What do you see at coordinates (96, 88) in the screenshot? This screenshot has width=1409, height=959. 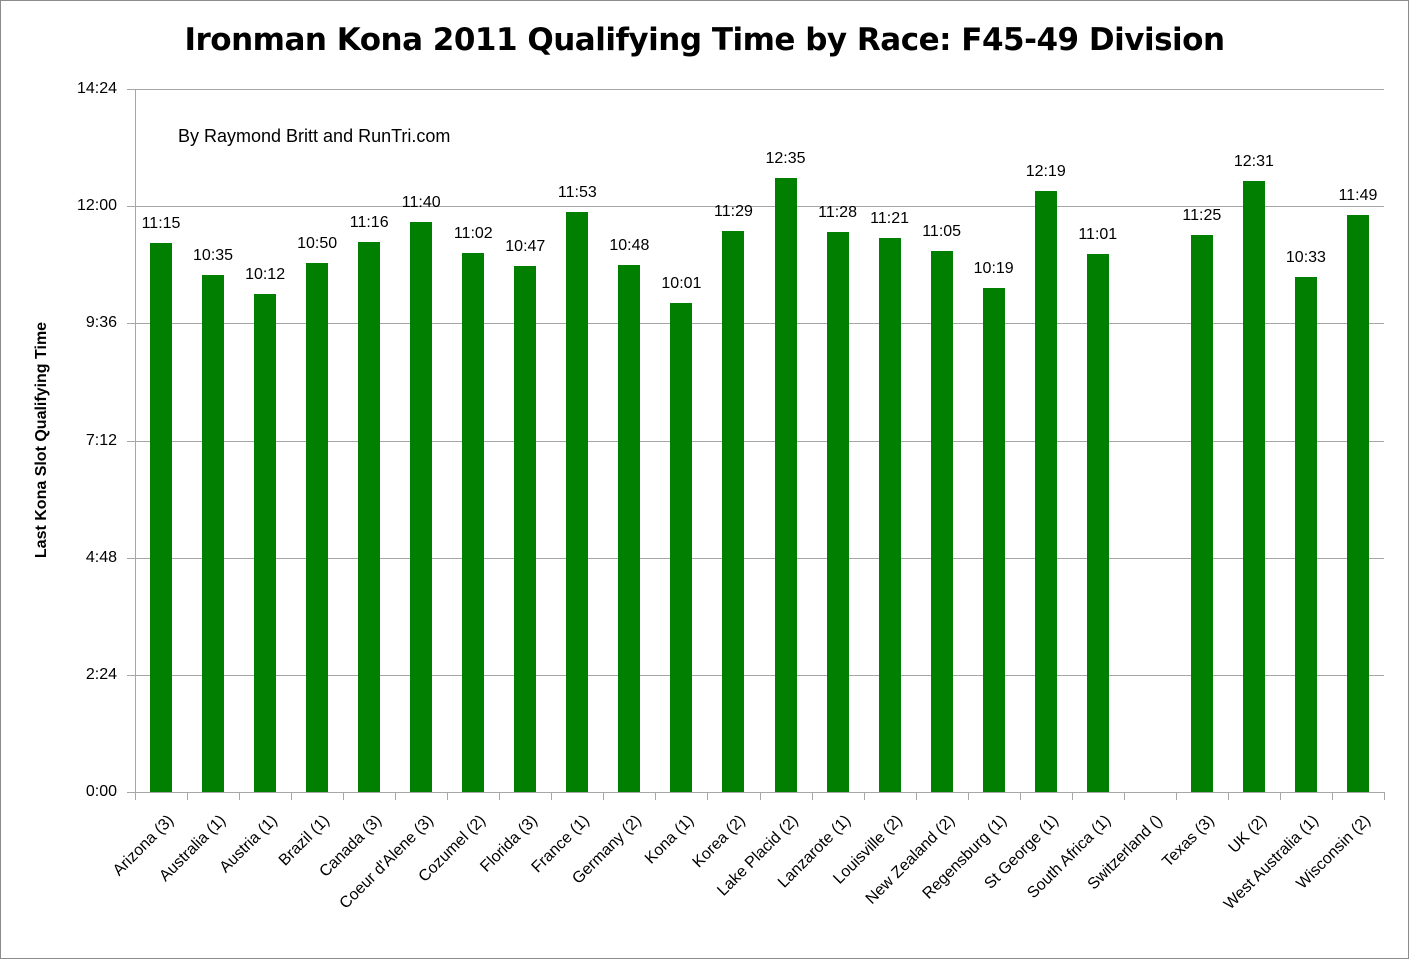 I see `y-tick-label: 14:24` at bounding box center [96, 88].